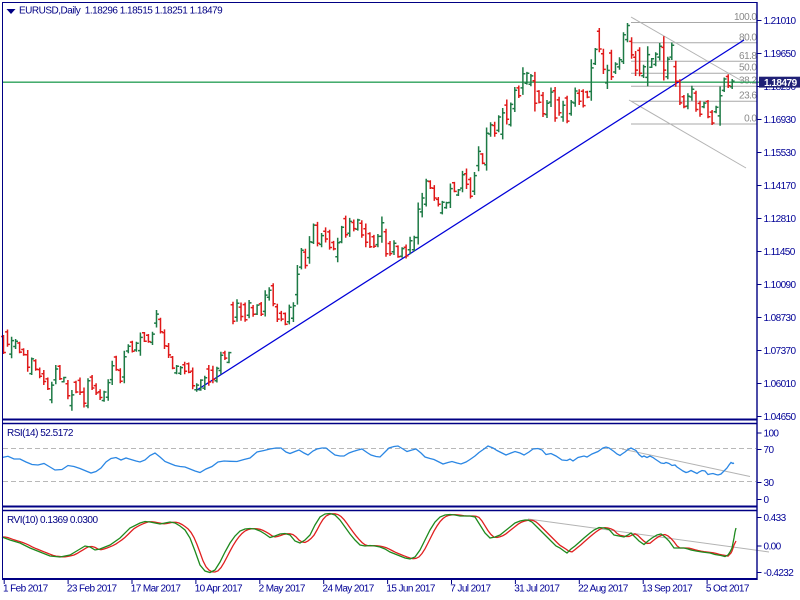  I want to click on svg-text: 1.19650, so click(780, 54).